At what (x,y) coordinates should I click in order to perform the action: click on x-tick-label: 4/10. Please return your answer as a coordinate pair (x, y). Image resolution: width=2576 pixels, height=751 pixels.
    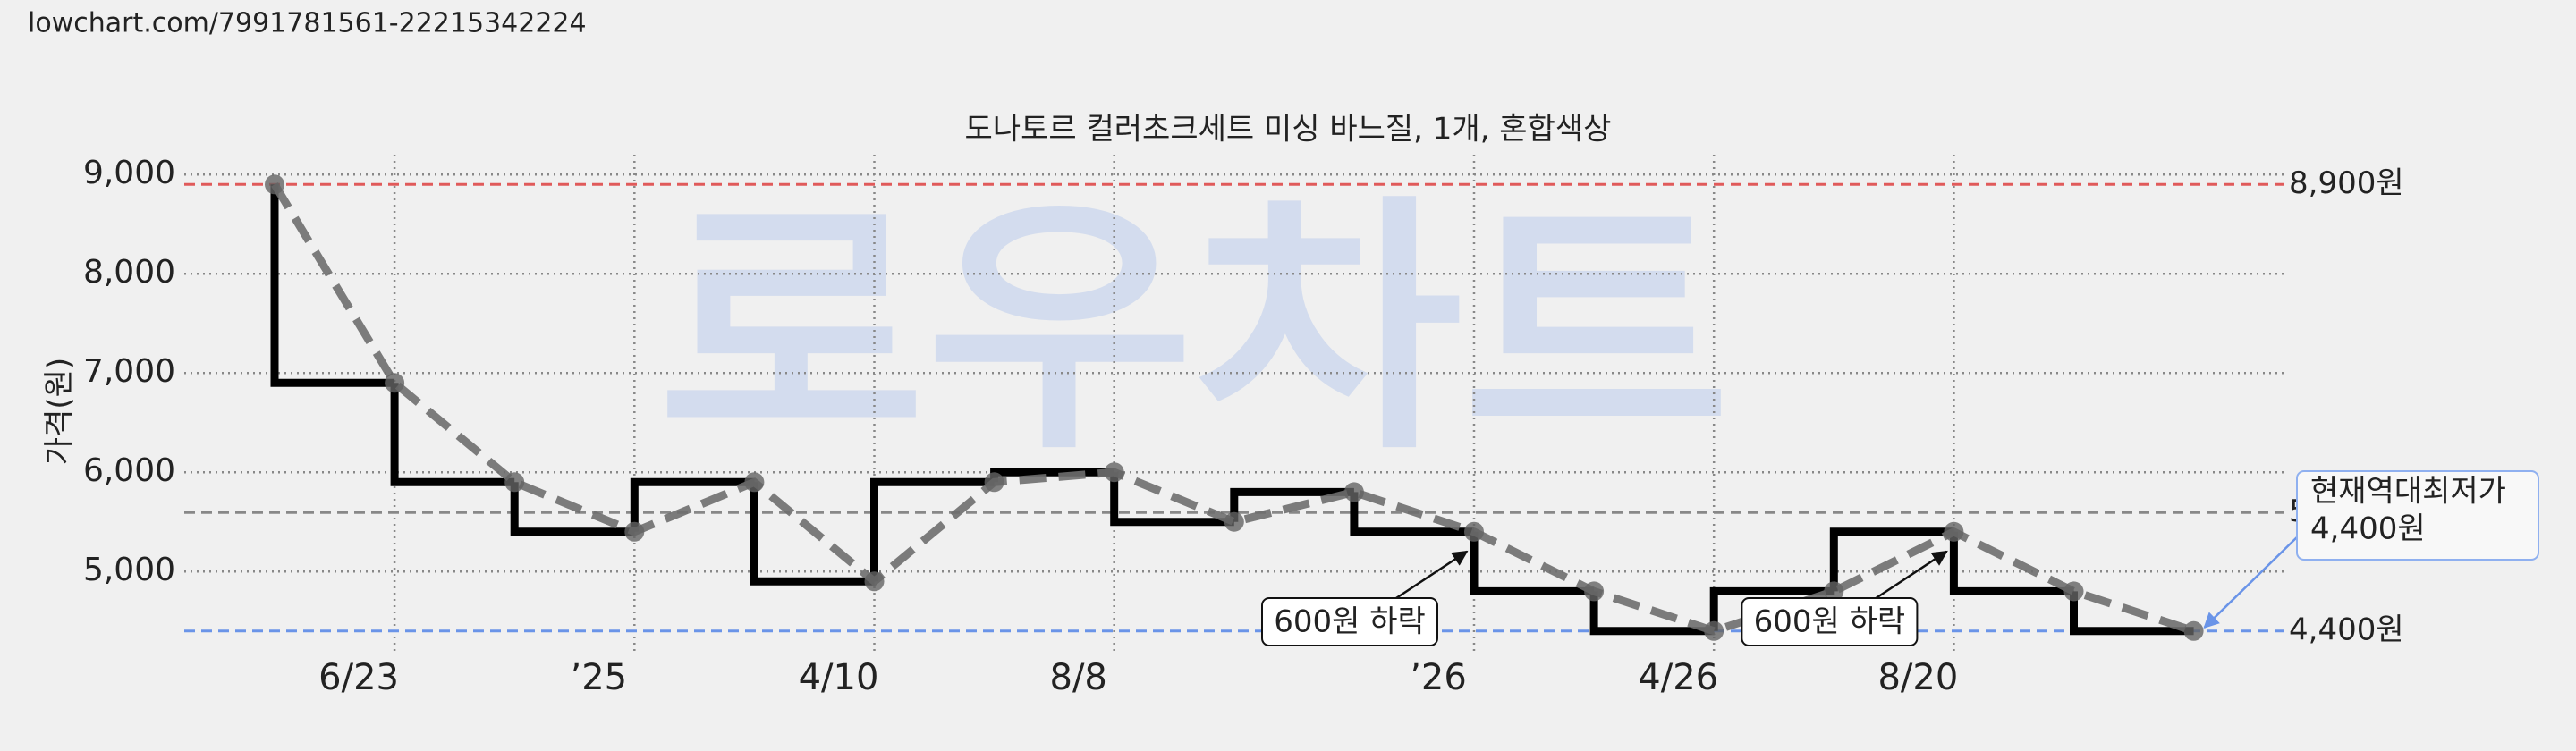
    Looking at the image, I should click on (839, 677).